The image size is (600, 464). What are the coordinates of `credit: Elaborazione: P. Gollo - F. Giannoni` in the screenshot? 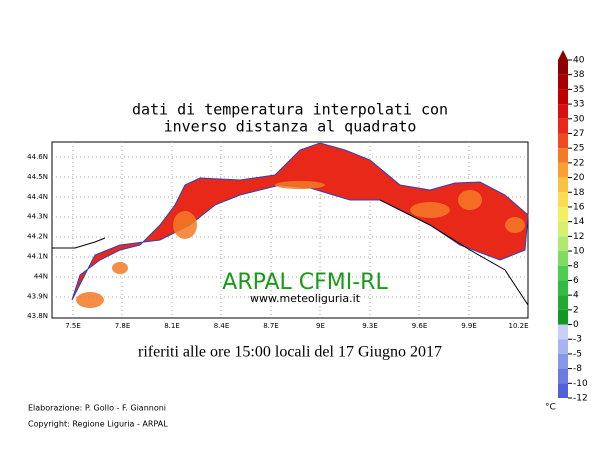 It's located at (97, 408).